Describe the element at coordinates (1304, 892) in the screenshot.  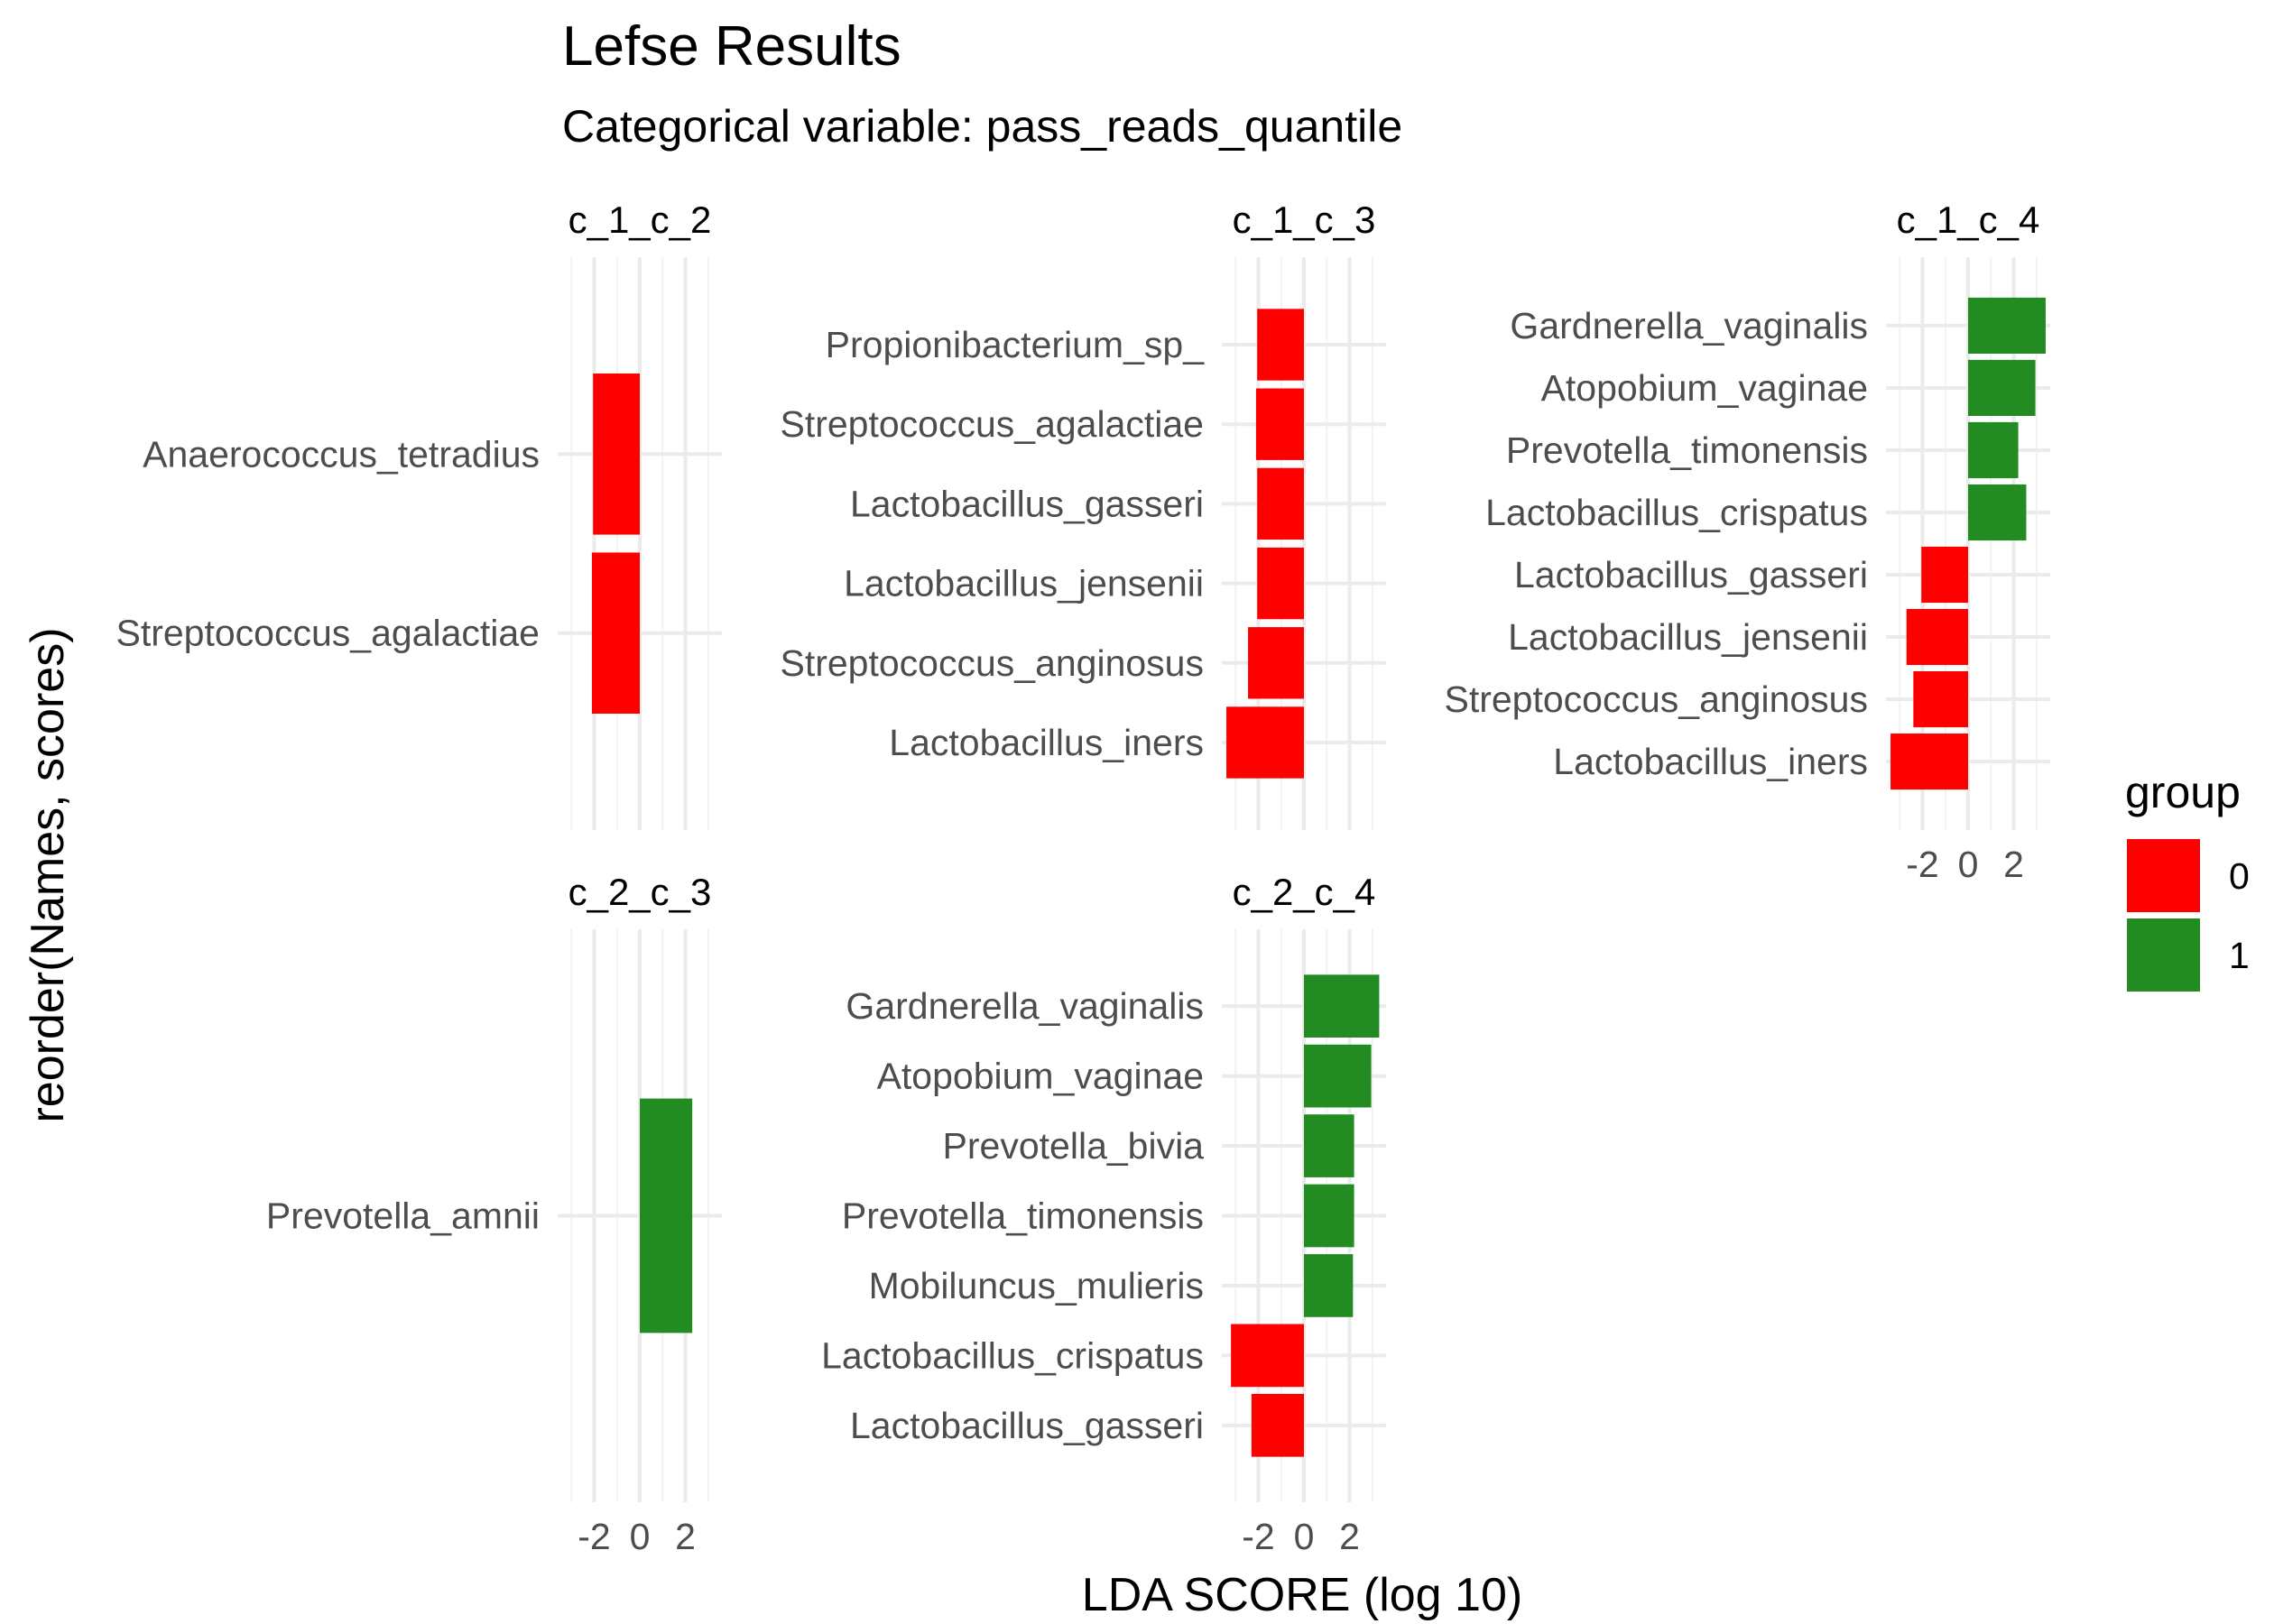
I see `facet-strip-label: c_2_c_4` at that location.